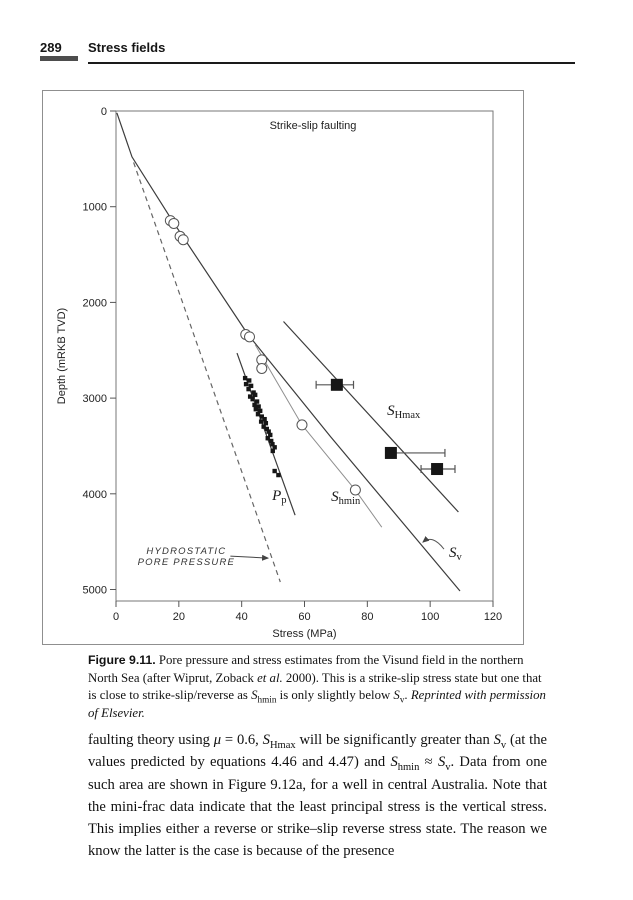 The image size is (633, 900). What do you see at coordinates (95, 399) in the screenshot?
I see `y-tick-label: 3000` at bounding box center [95, 399].